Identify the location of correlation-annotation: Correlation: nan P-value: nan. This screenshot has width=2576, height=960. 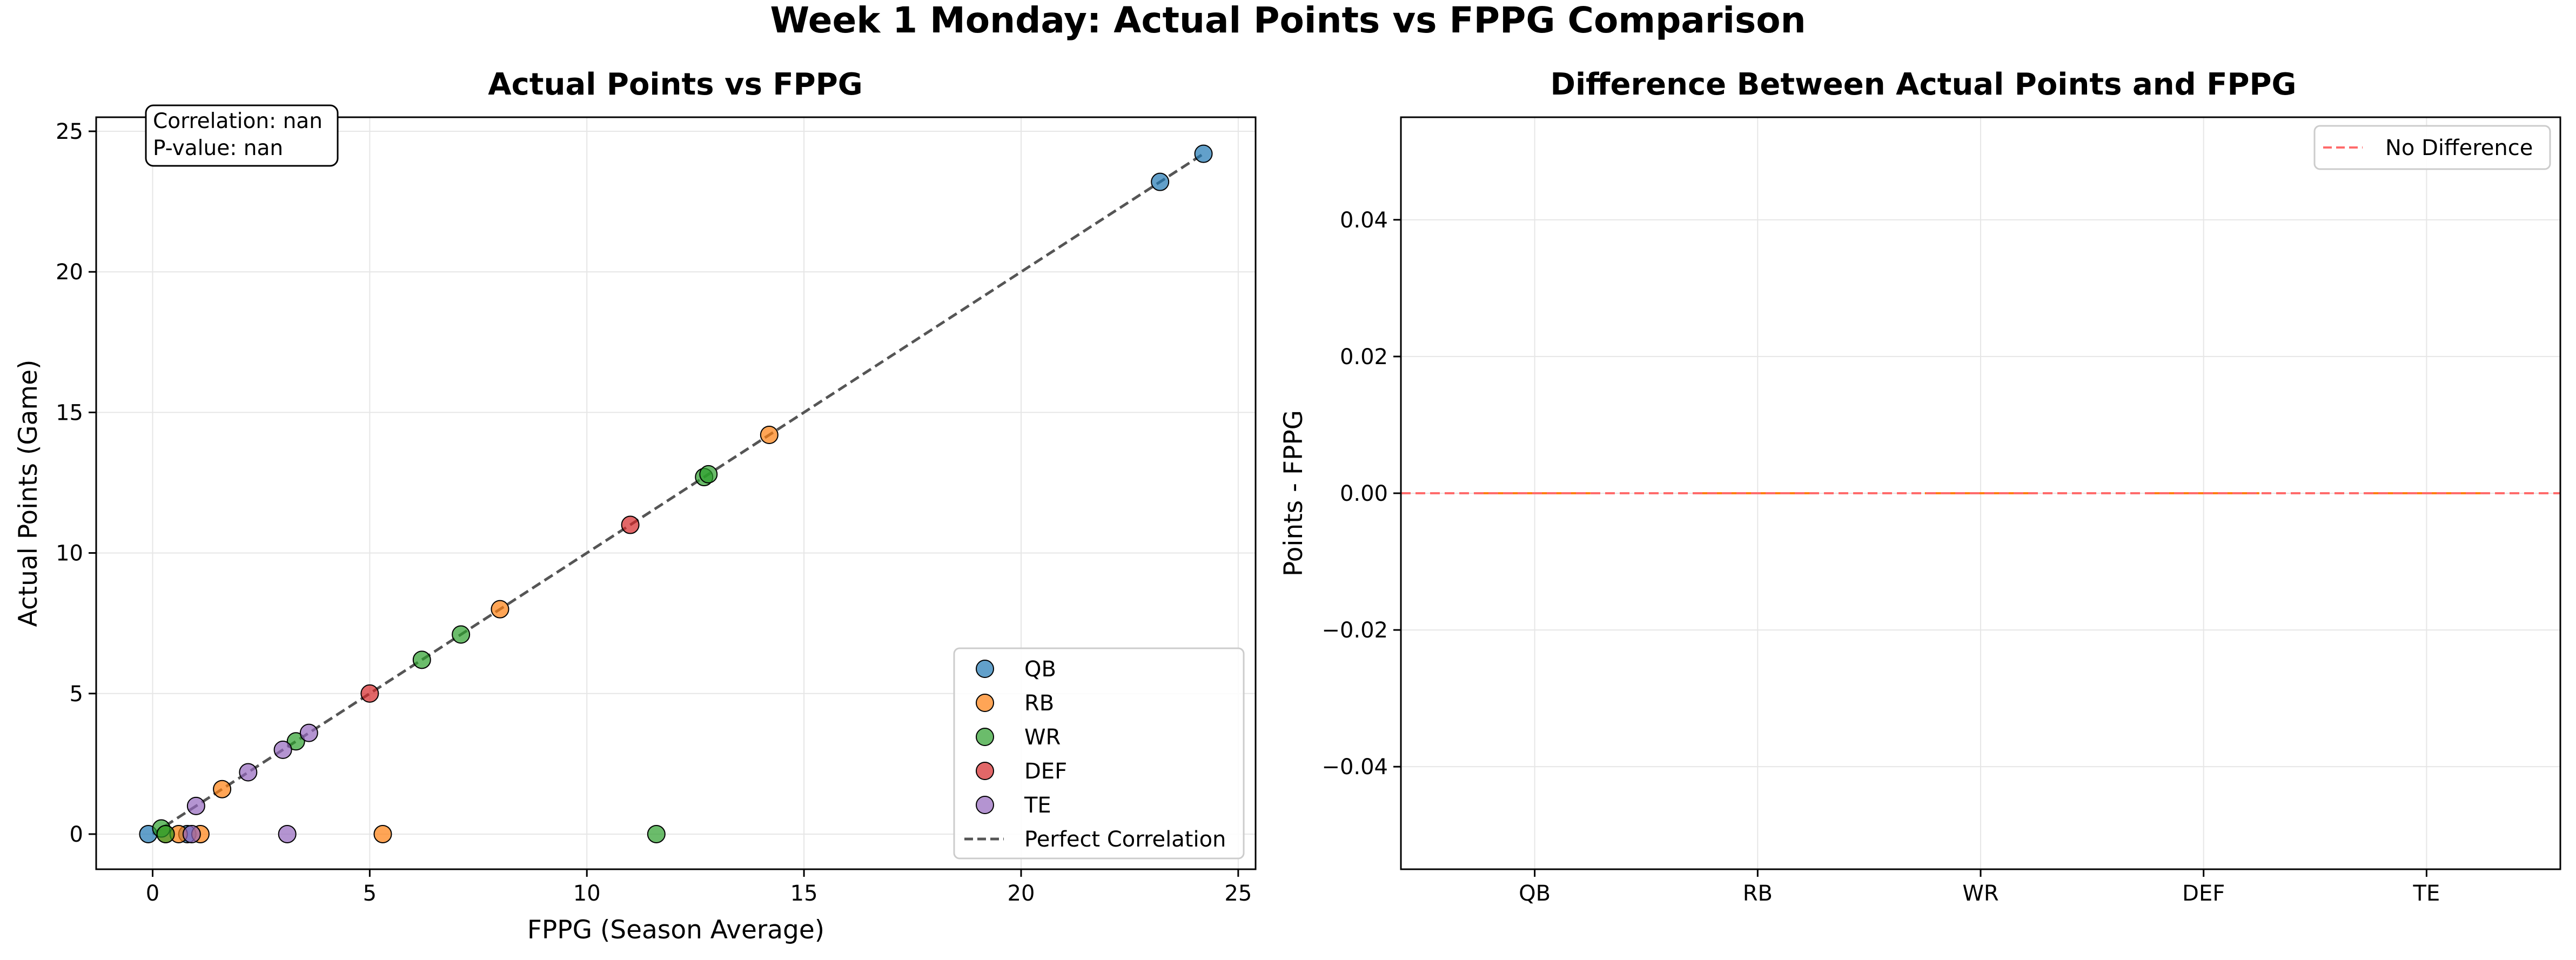
(242, 135).